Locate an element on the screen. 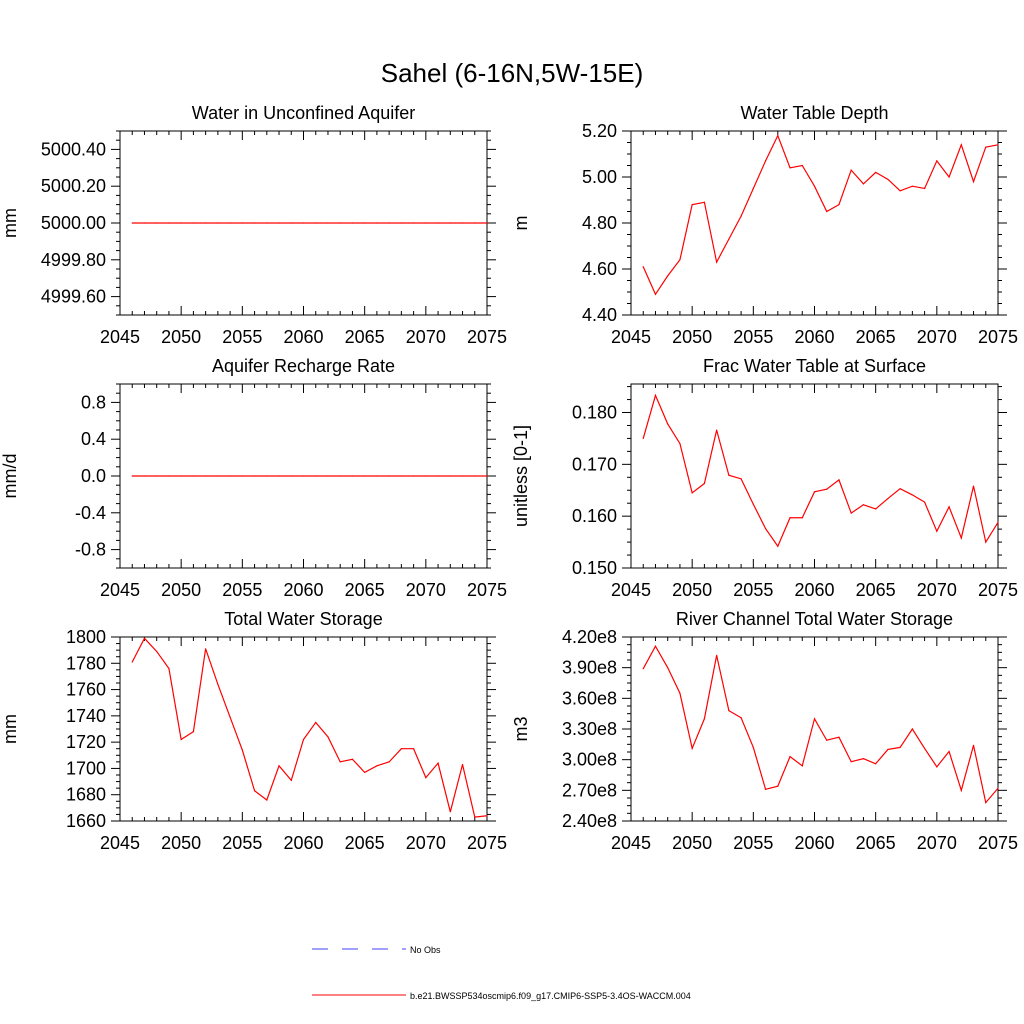 Image resolution: width=1024 pixels, height=1024 pixels. y-tick-label: 0.8 is located at coordinates (93, 402).